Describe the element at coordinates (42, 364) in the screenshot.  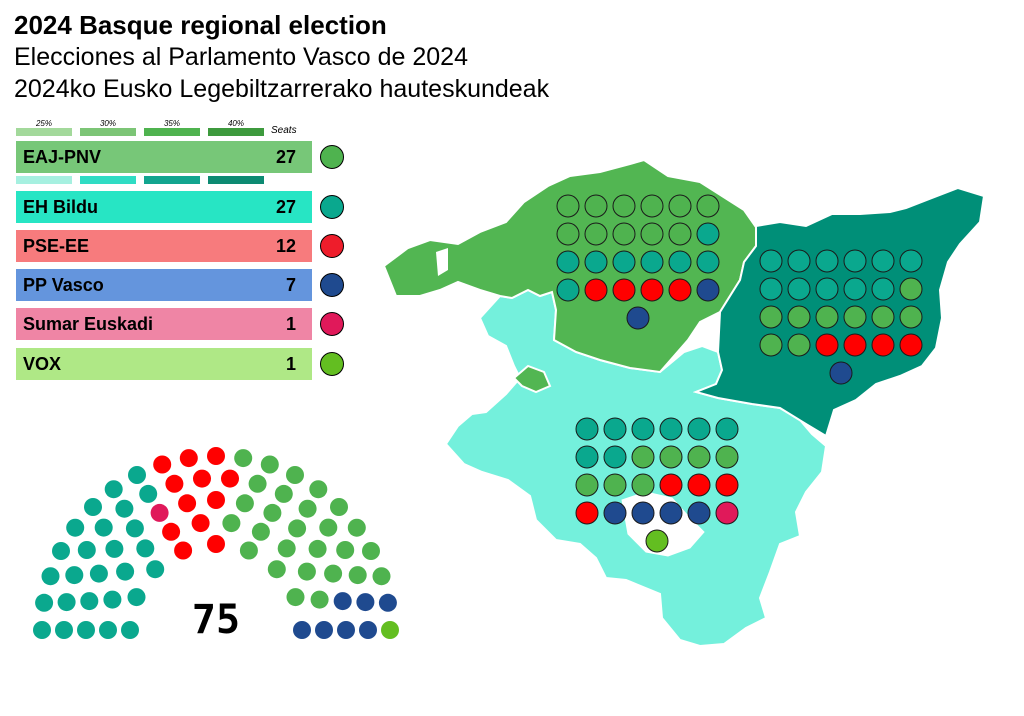
I see `party-name: VOX` at that location.